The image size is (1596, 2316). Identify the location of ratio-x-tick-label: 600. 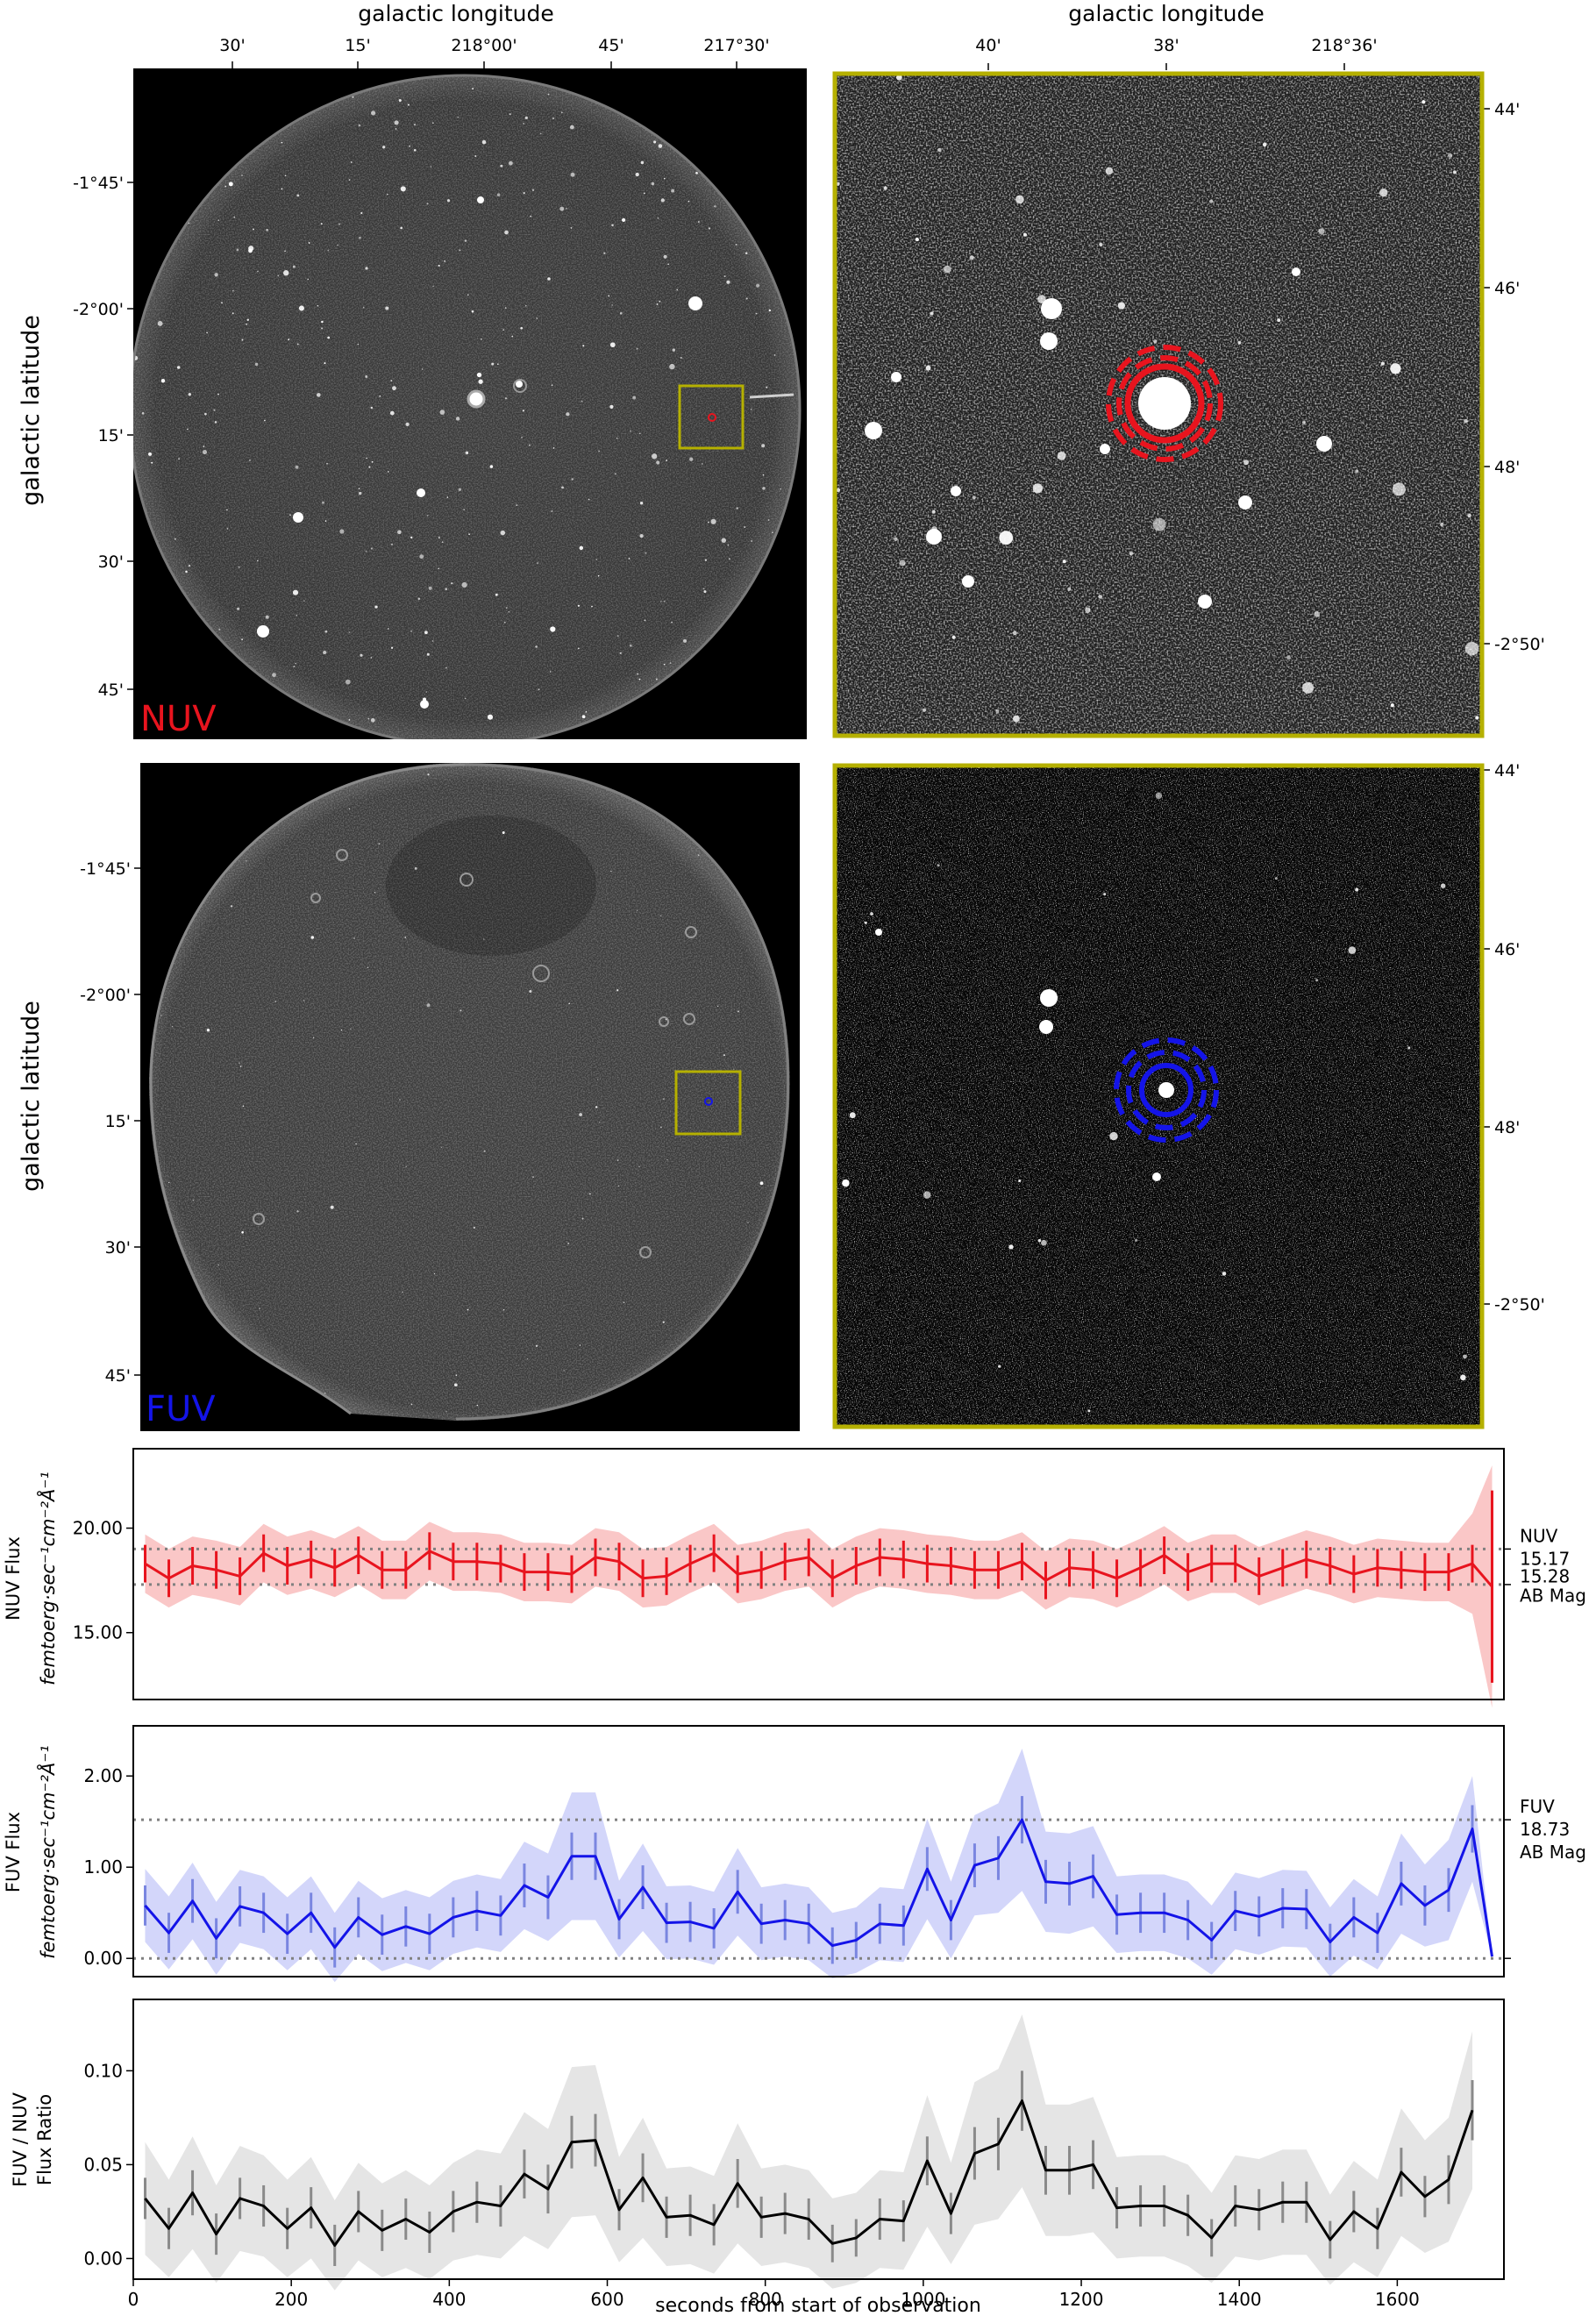
(606, 2299).